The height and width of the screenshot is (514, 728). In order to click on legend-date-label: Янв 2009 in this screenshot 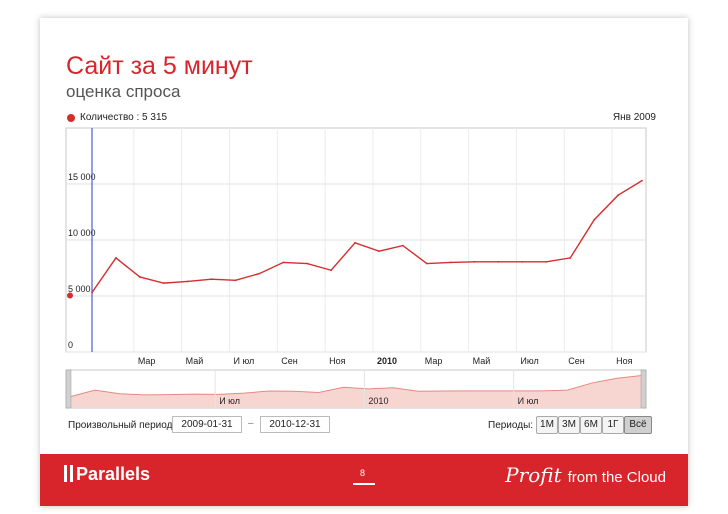, I will do `click(634, 117)`.